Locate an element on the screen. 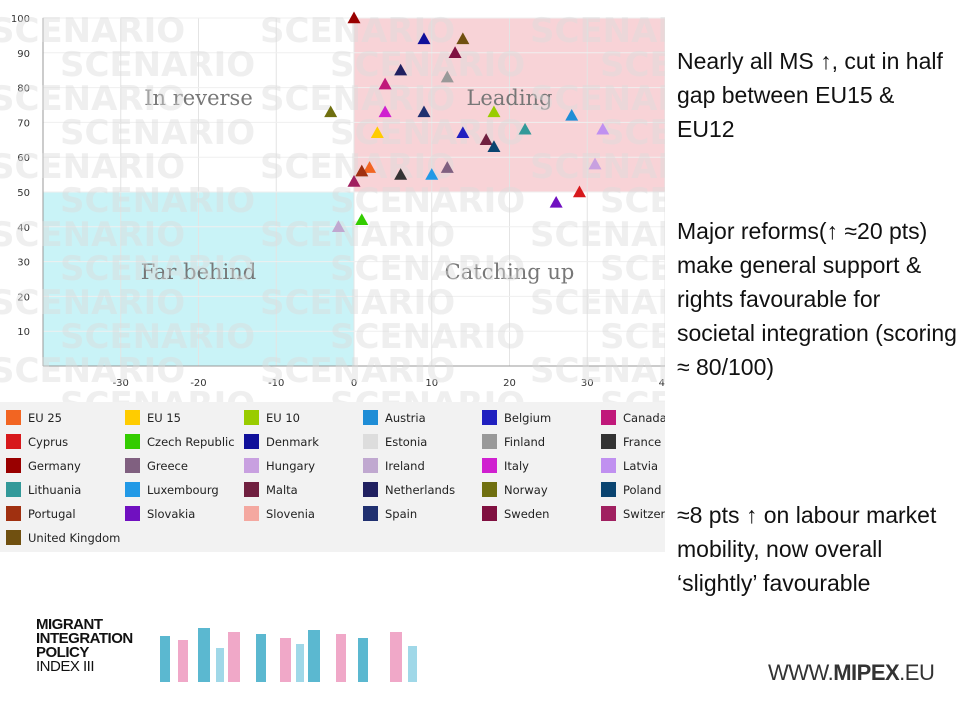 The image size is (960, 720). legend-label: Luxembourg is located at coordinates (183, 490).